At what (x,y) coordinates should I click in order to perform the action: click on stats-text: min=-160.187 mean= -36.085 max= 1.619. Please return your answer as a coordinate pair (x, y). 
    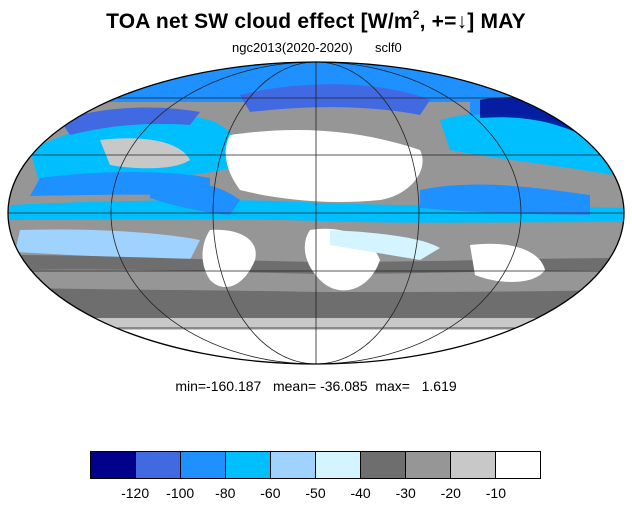
    Looking at the image, I should click on (316, 386).